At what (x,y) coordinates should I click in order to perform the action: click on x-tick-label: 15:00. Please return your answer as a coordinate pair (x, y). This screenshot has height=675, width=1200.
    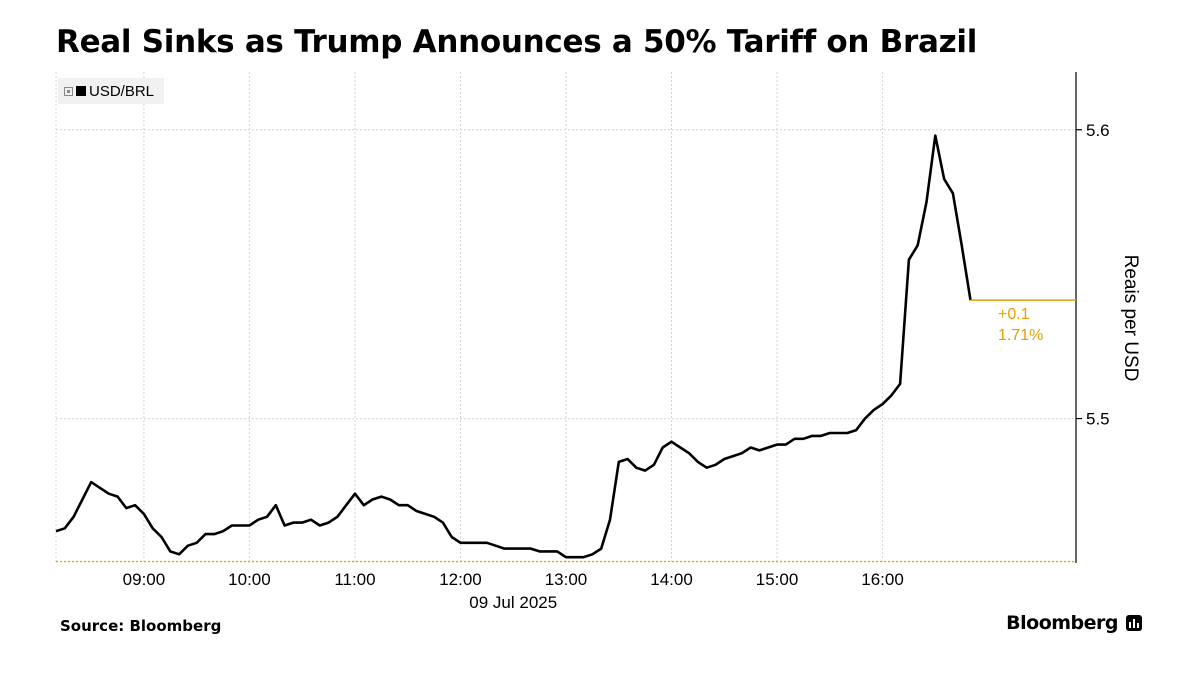
    Looking at the image, I should click on (777, 579).